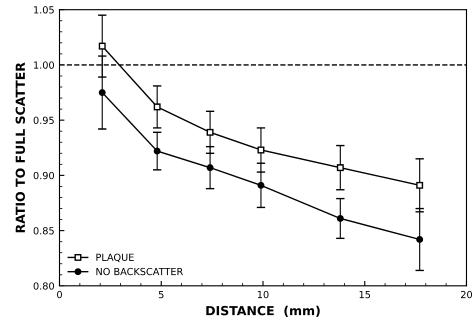  I want to click on y-tick-label: 0.95, so click(44, 120).